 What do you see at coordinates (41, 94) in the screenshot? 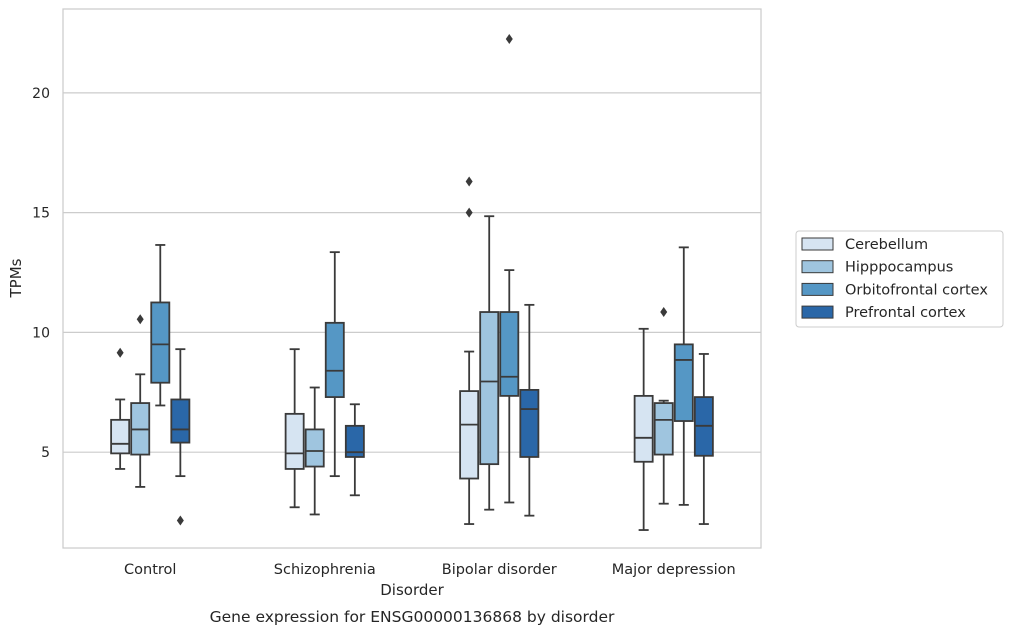
I see `y-tick-label: 20` at bounding box center [41, 94].